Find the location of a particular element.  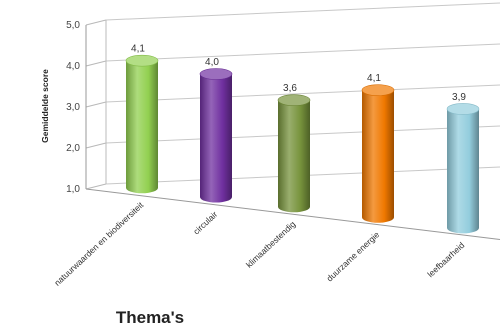

data-labels: 4,1 4,0 3,6 4,1 3,9 is located at coordinates (298, 73).